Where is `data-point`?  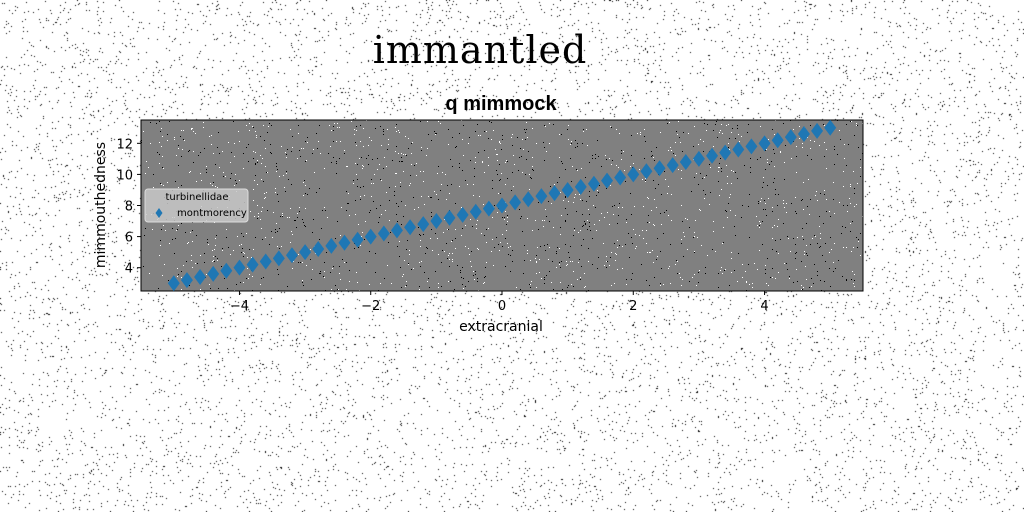 data-point is located at coordinates (607, 180).